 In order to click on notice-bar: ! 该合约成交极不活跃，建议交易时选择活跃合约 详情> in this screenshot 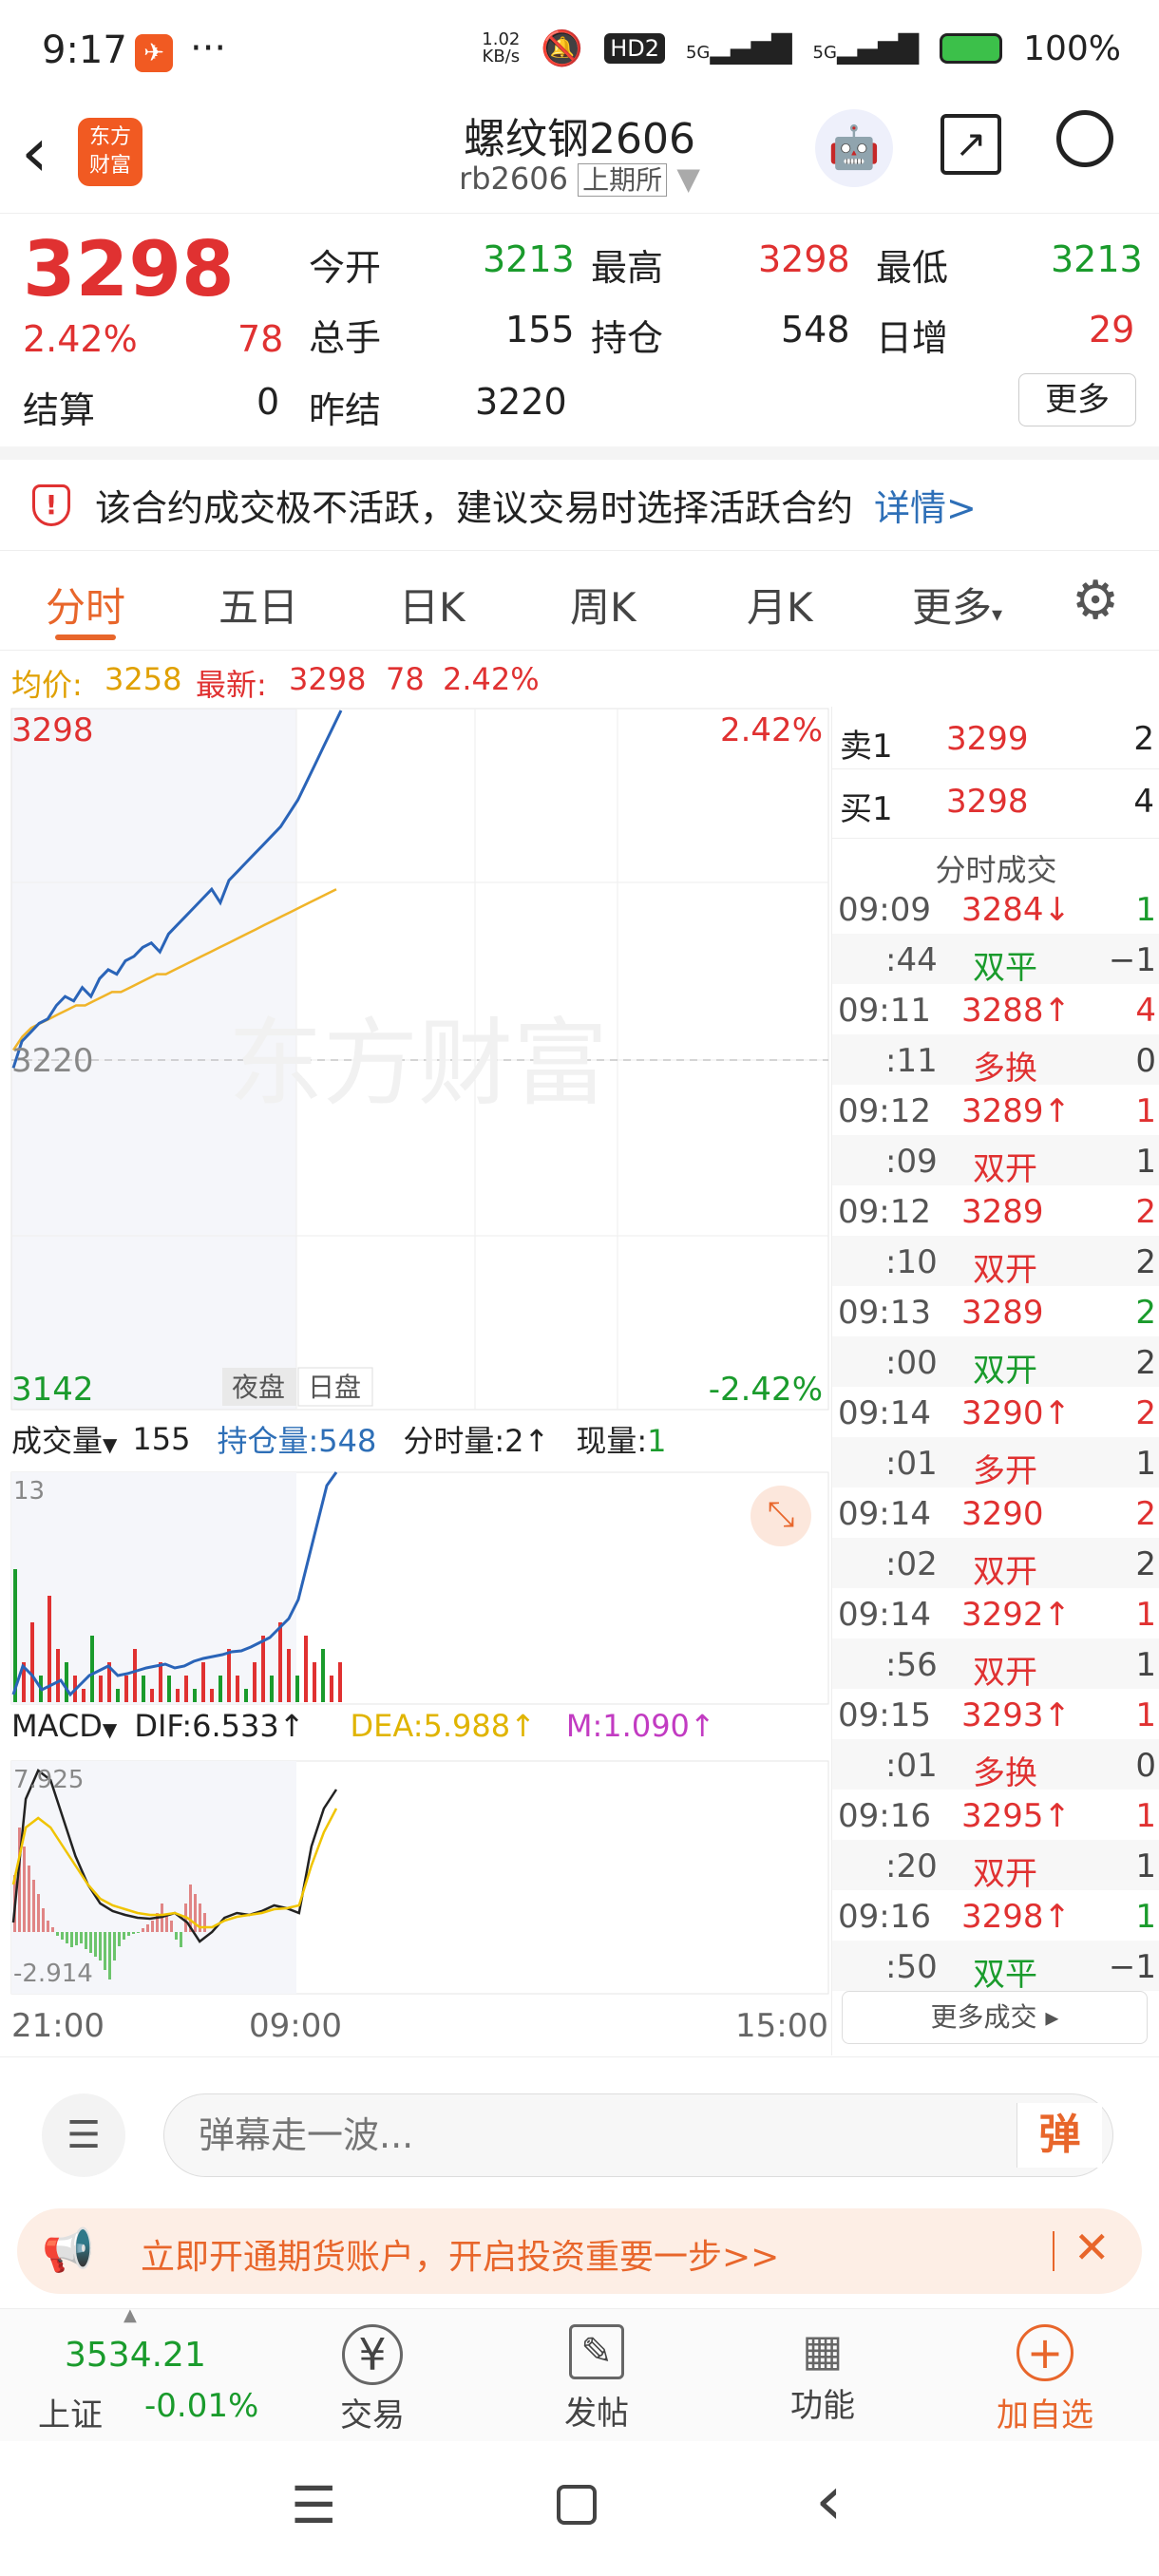, I will do `click(579, 498)`.